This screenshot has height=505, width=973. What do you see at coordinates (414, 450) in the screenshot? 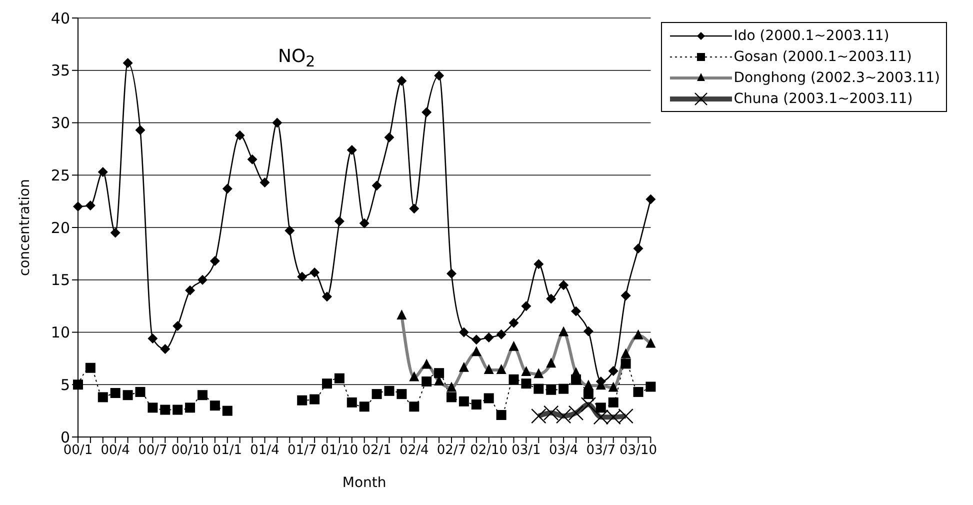
I see `x-tick-label: 02/4` at bounding box center [414, 450].